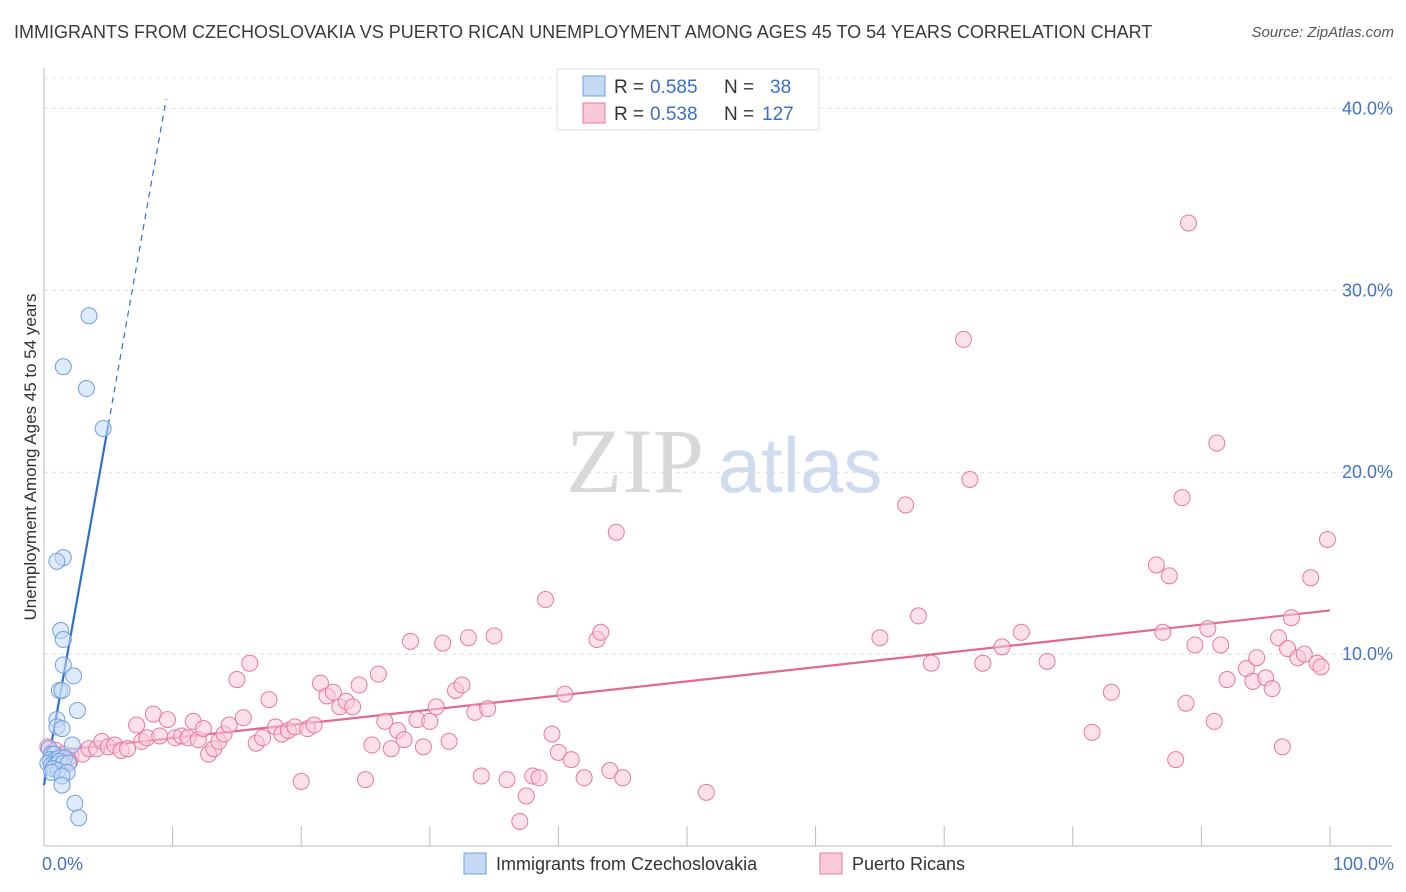 The height and width of the screenshot is (892, 1406). What do you see at coordinates (137, 262) in the screenshot?
I see `trend-line-czechoslovakia-extension` at bounding box center [137, 262].